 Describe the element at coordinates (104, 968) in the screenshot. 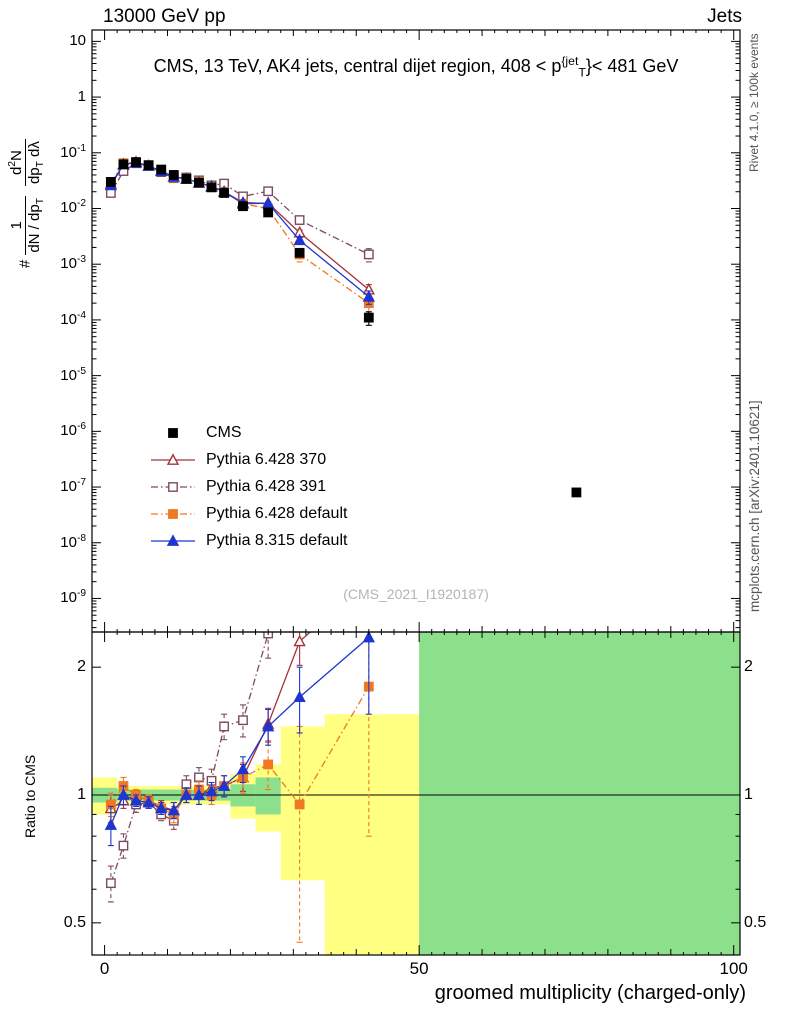

I see `x-tick-label: 0` at that location.